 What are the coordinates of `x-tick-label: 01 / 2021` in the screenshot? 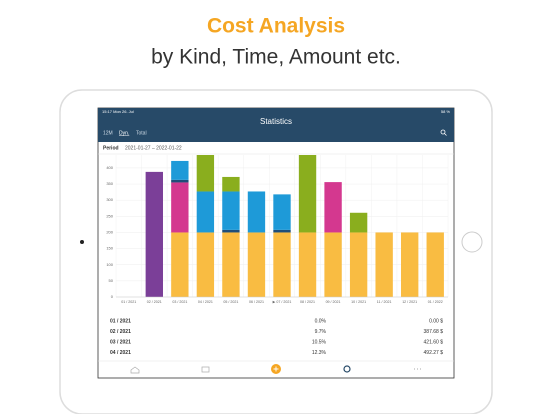 It's located at (128, 302).